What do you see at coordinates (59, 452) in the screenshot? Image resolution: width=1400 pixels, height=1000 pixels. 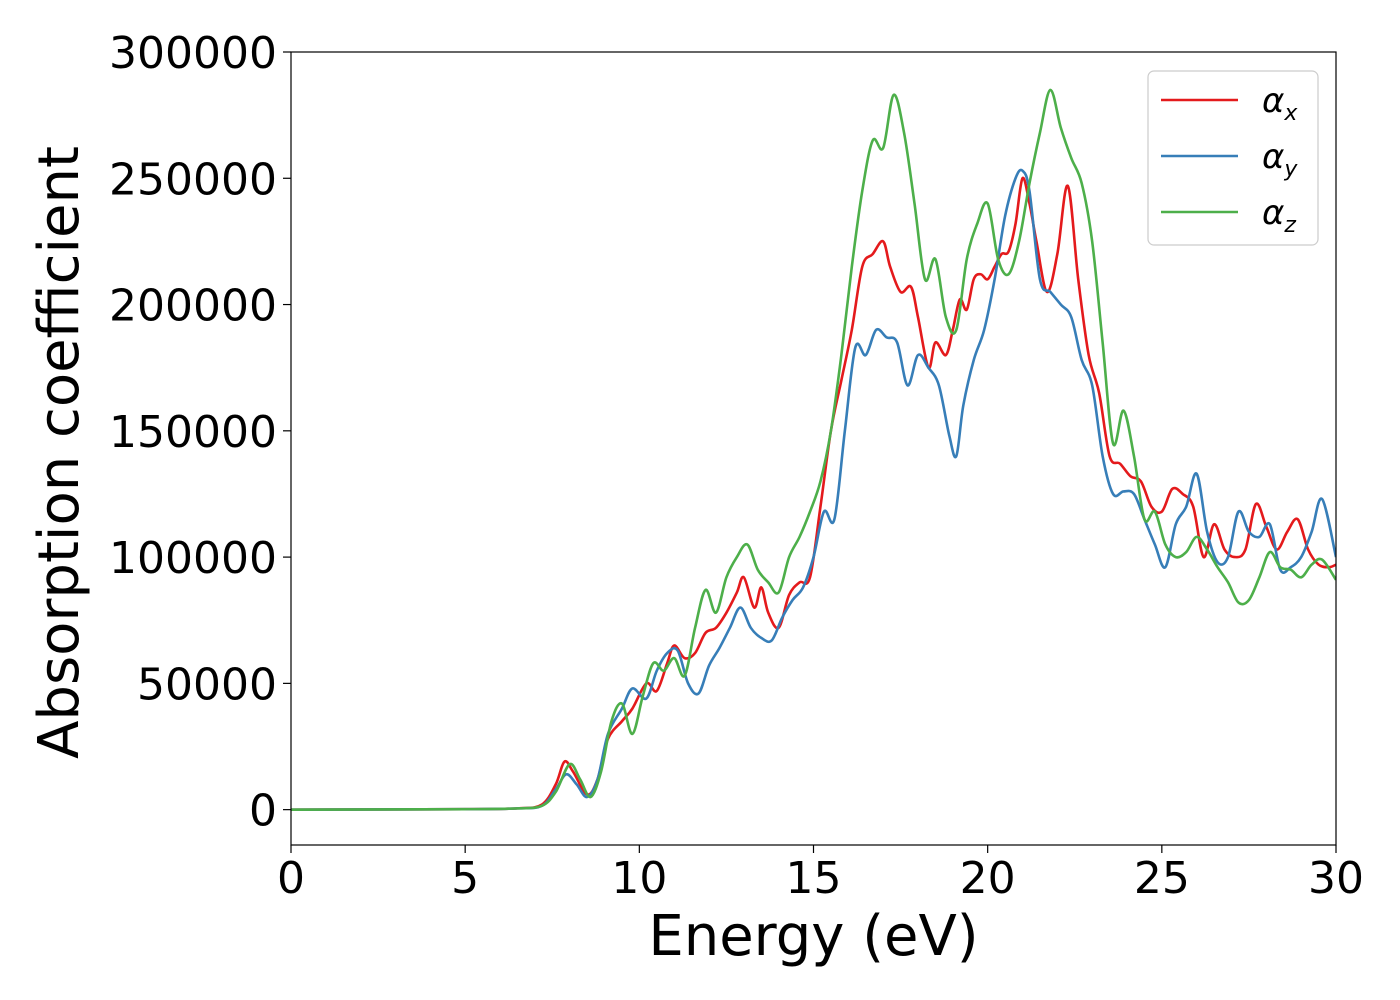 I see `y-axis-title: Absorption coefficient` at bounding box center [59, 452].